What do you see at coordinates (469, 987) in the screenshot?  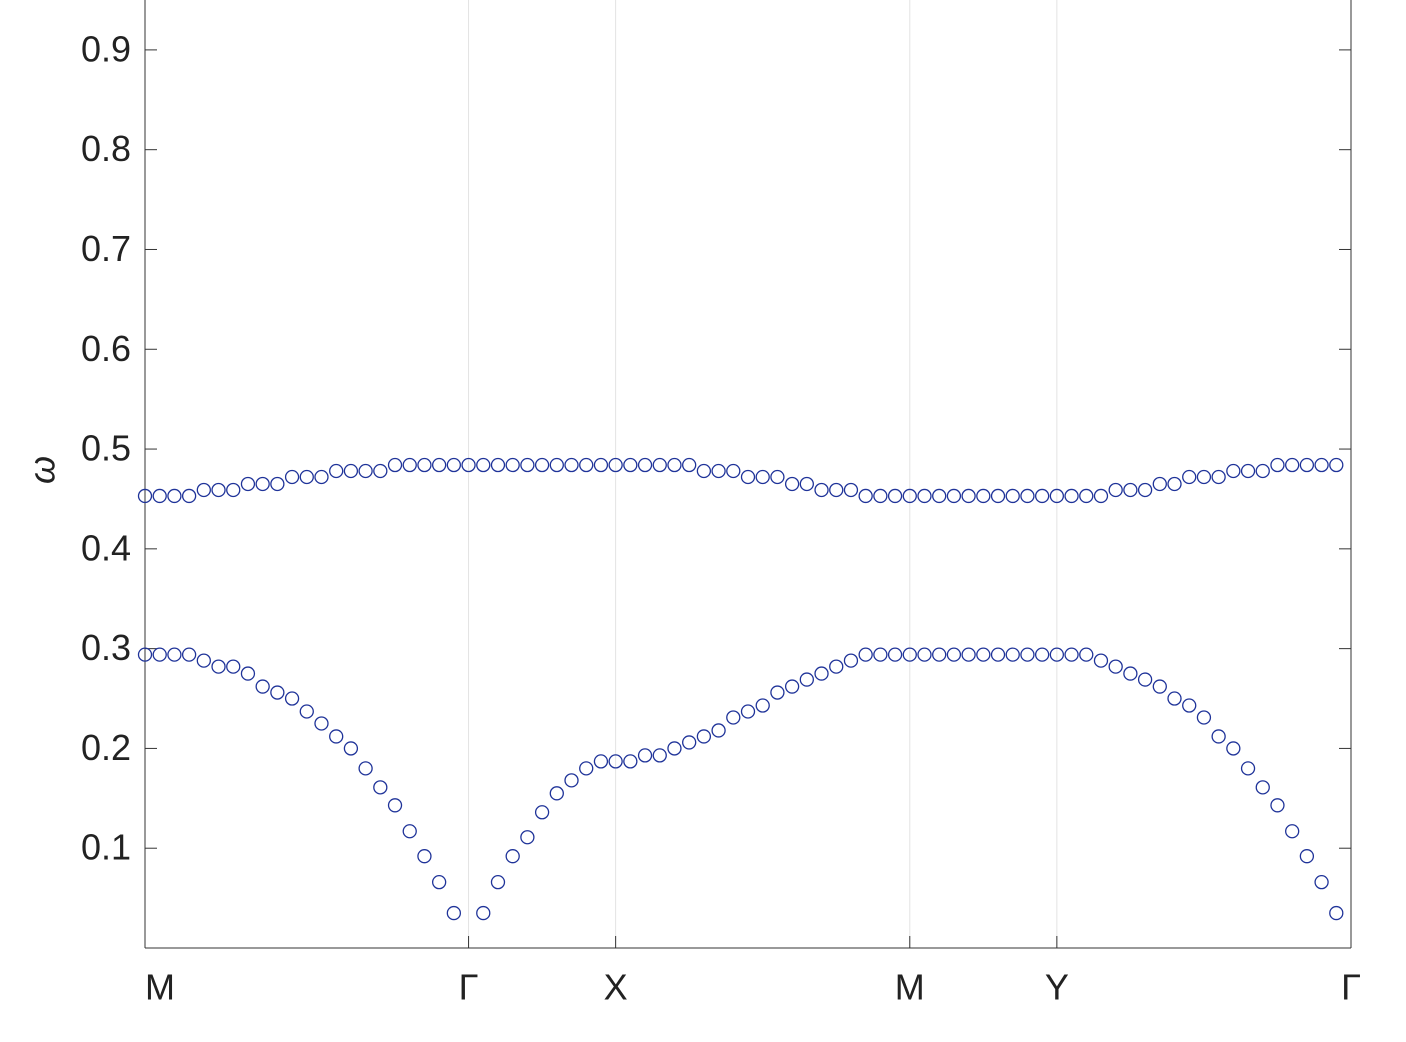 I see `x-tick-label: Γ` at bounding box center [469, 987].